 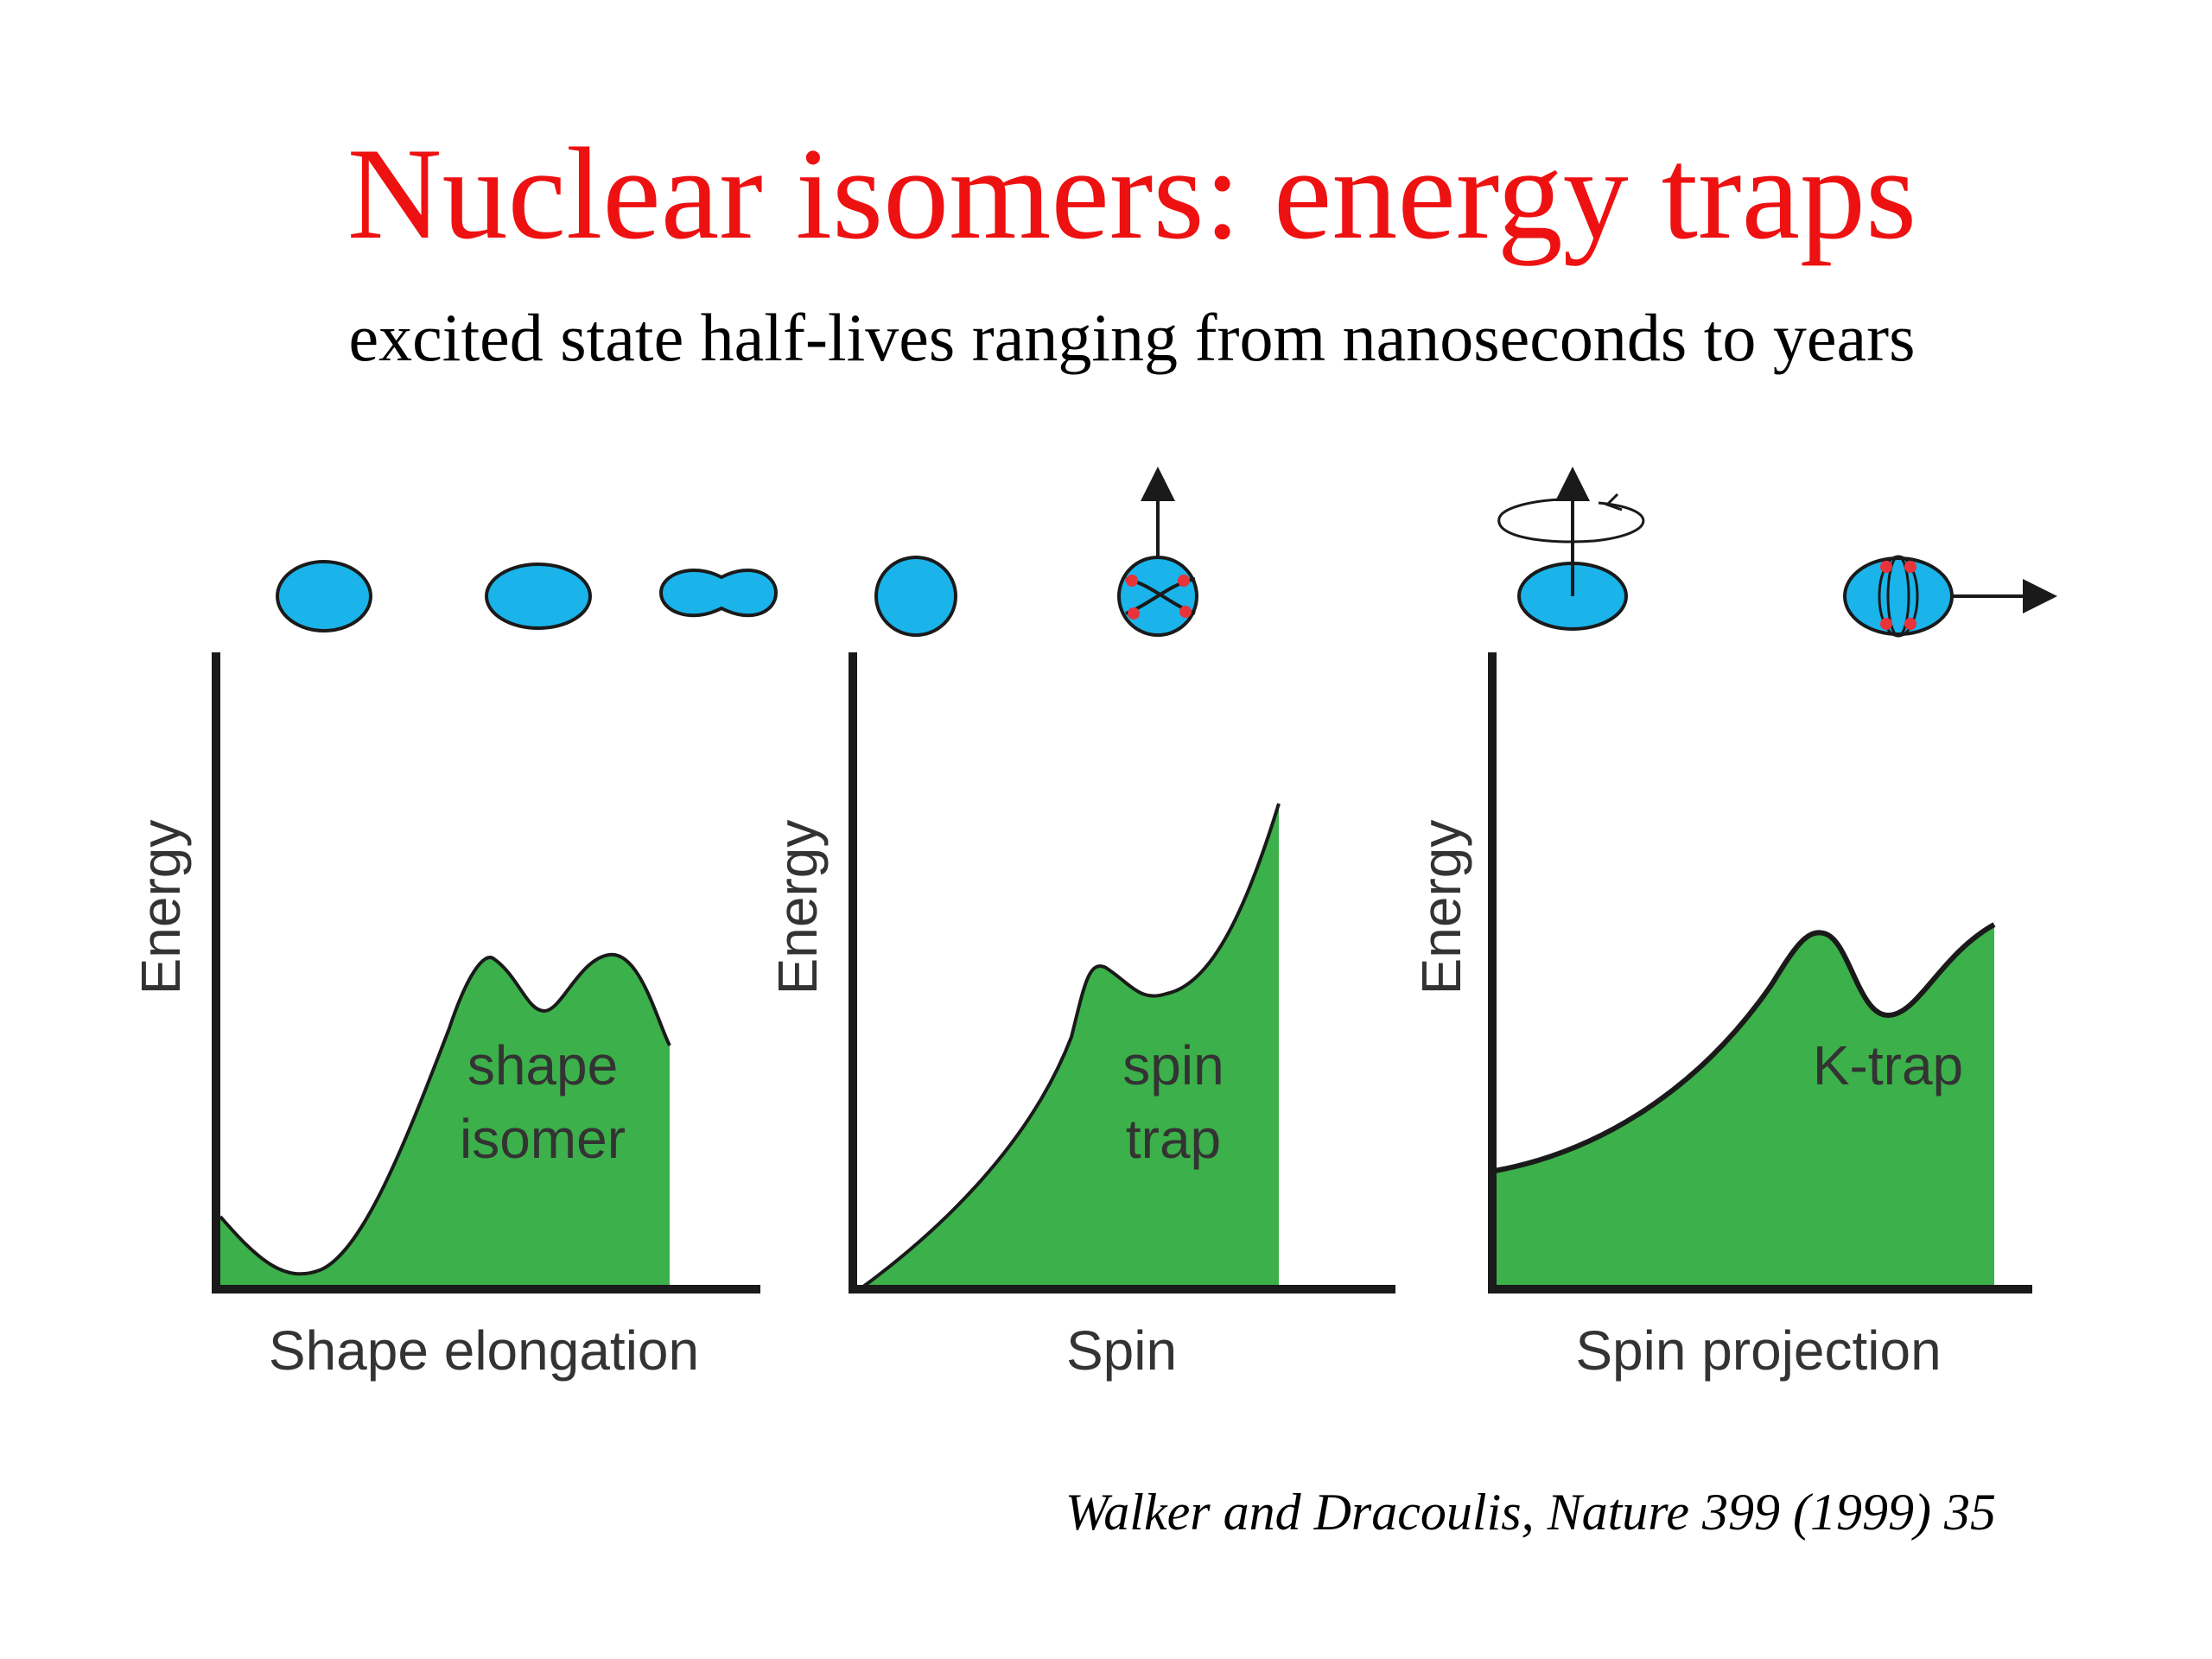 I want to click on well-label: K-trap, so click(x=1888, y=1065).